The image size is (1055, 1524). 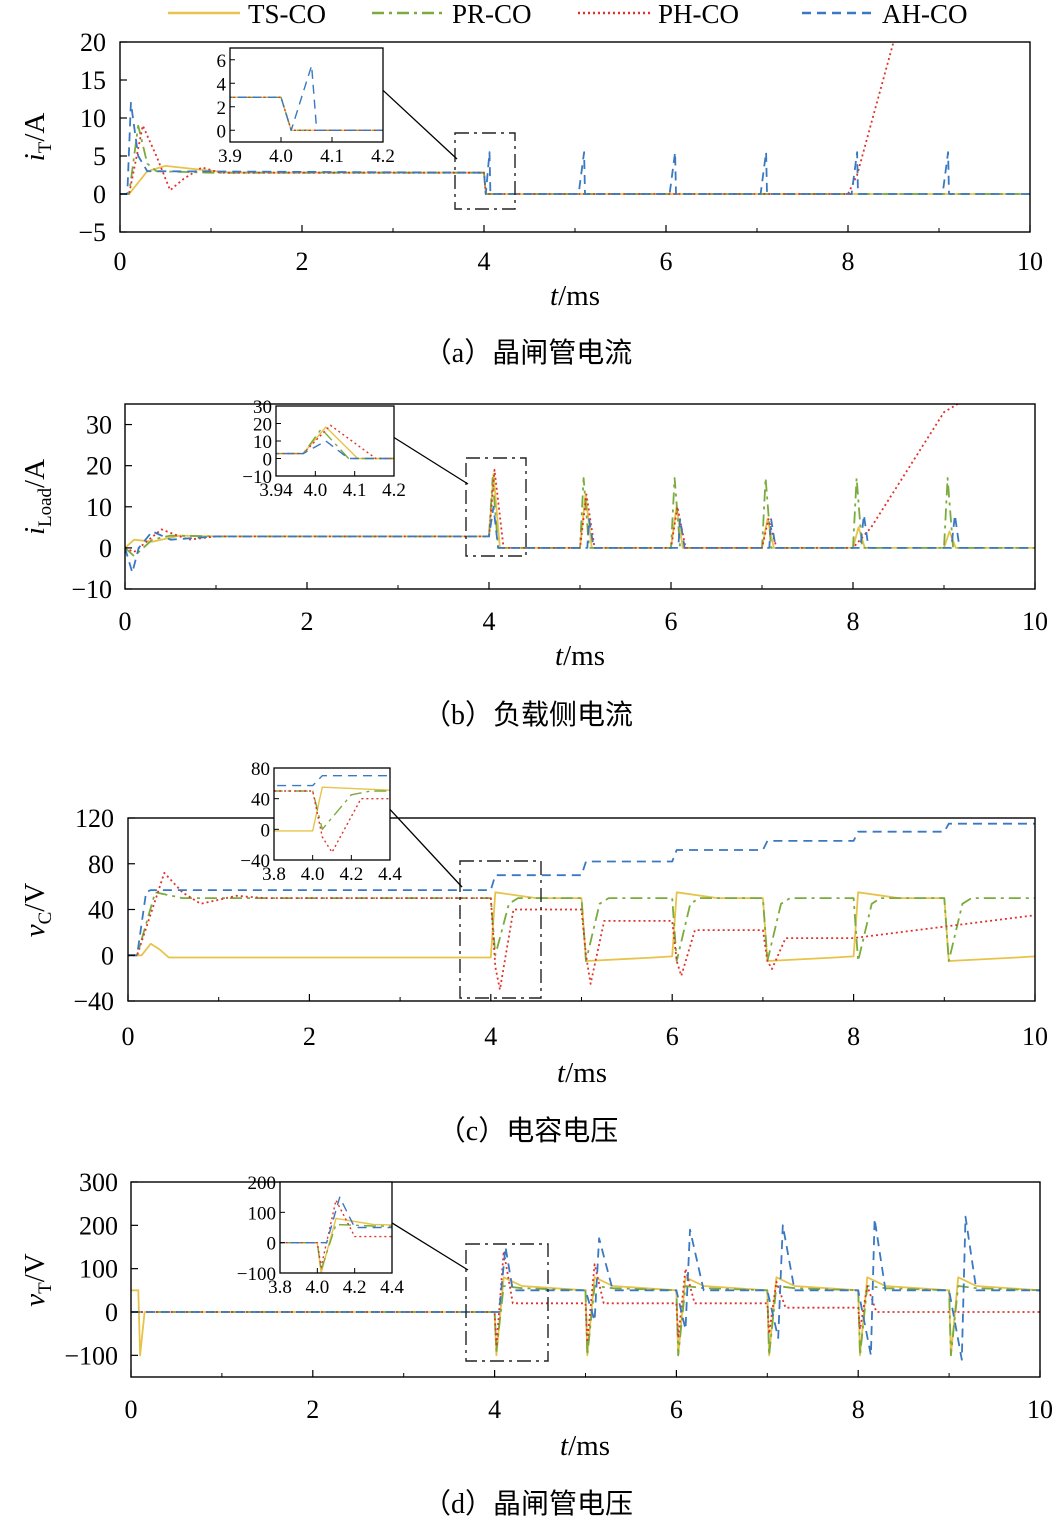 What do you see at coordinates (262, 407) in the screenshot?
I see `inset-y-tick-label: 30` at bounding box center [262, 407].